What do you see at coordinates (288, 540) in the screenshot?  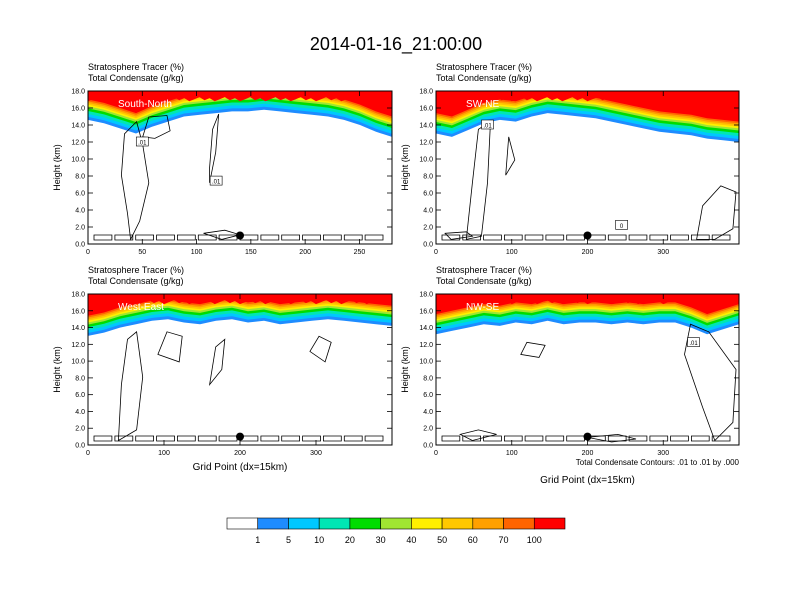 I see `colorbar-label: 5` at bounding box center [288, 540].